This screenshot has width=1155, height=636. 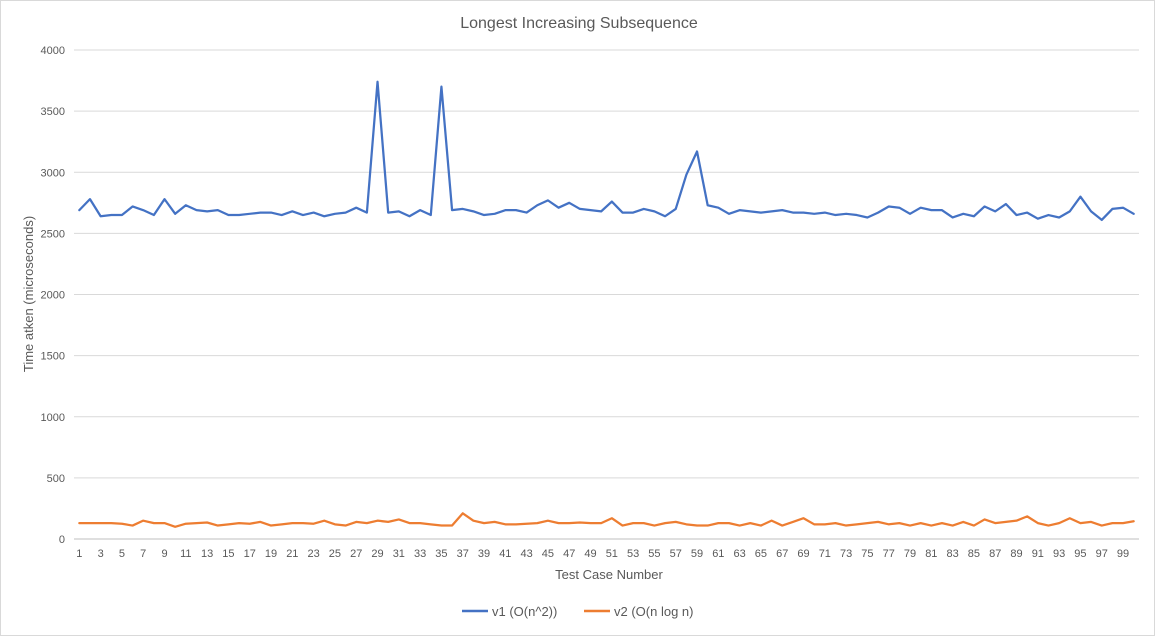 I want to click on legend: v1 (O(n^2)) v2 (O(n log n), so click(x=577, y=611).